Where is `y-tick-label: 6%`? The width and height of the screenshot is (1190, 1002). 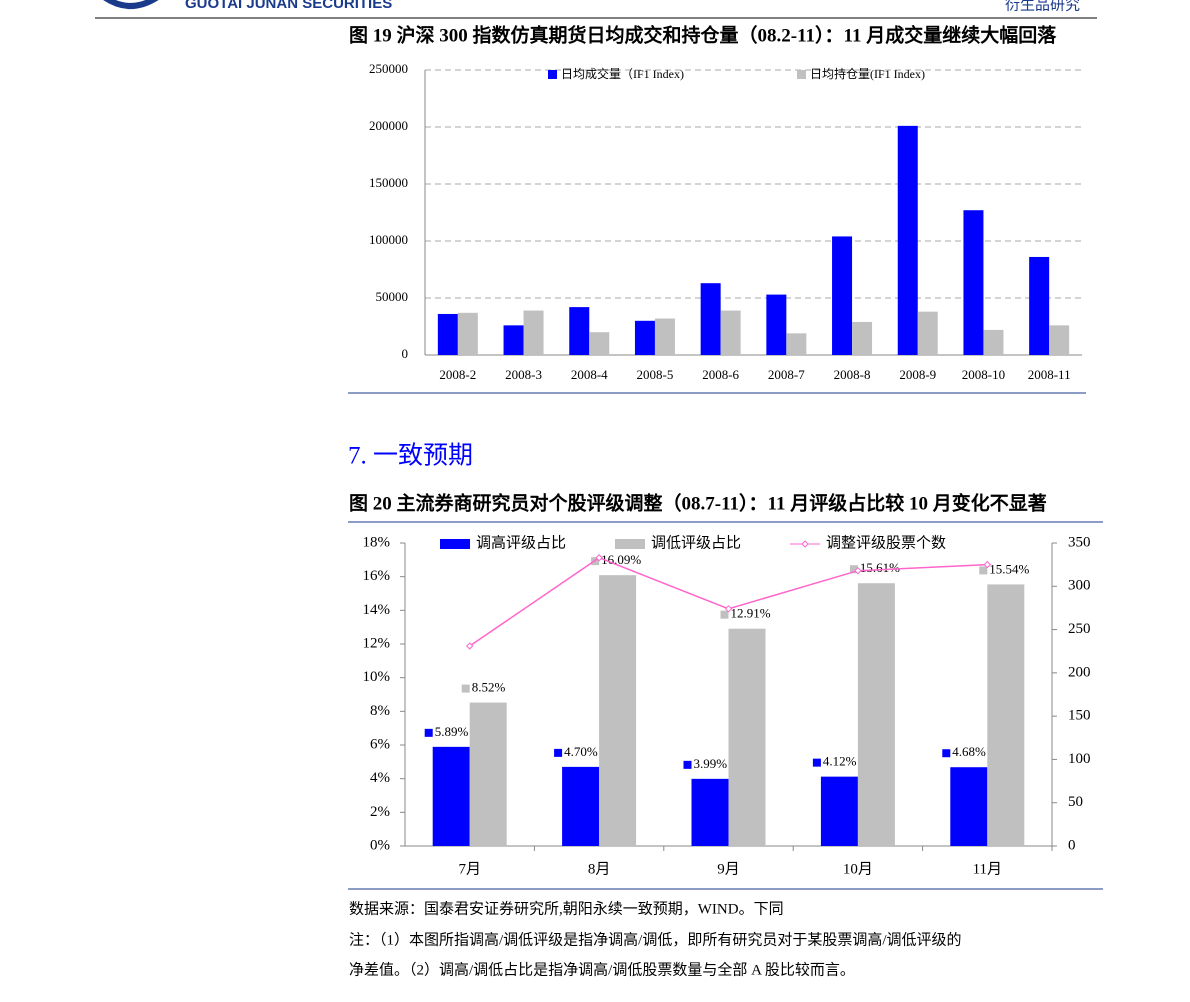
y-tick-label: 6% is located at coordinates (380, 744).